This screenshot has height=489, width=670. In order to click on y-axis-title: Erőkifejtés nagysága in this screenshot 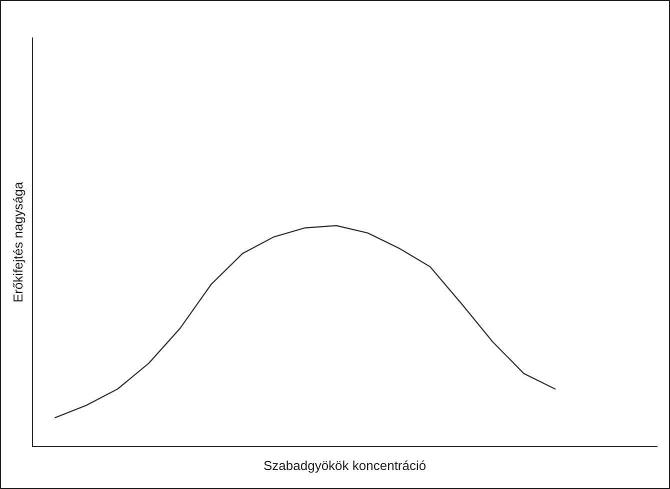, I will do `click(18, 242)`.